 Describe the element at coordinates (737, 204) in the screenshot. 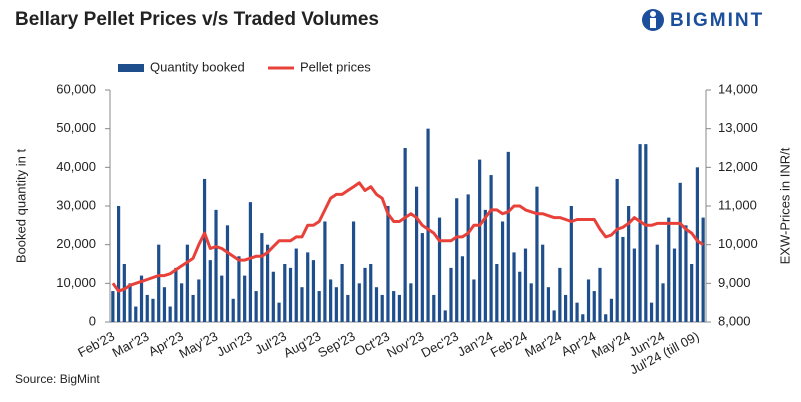

I see `y2-tick-label: 11,000` at that location.